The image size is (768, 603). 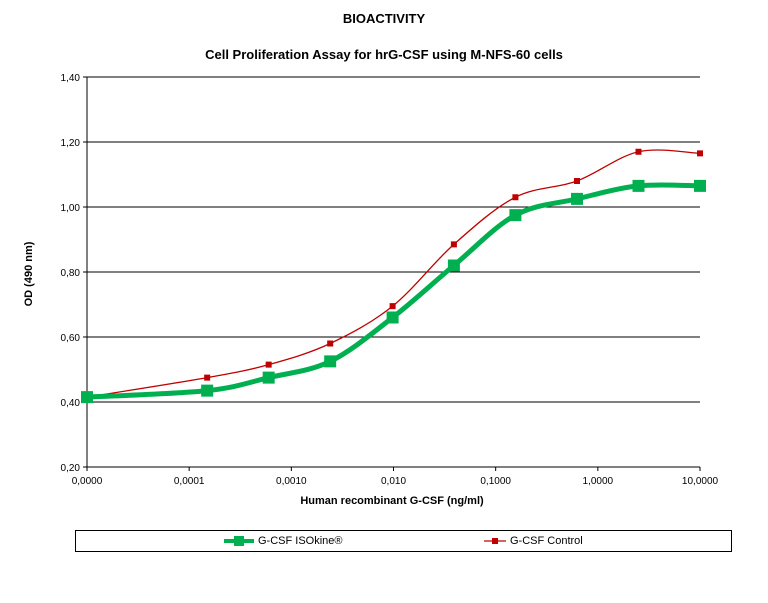 I want to click on x-tick-label: 0,010, so click(x=393, y=481).